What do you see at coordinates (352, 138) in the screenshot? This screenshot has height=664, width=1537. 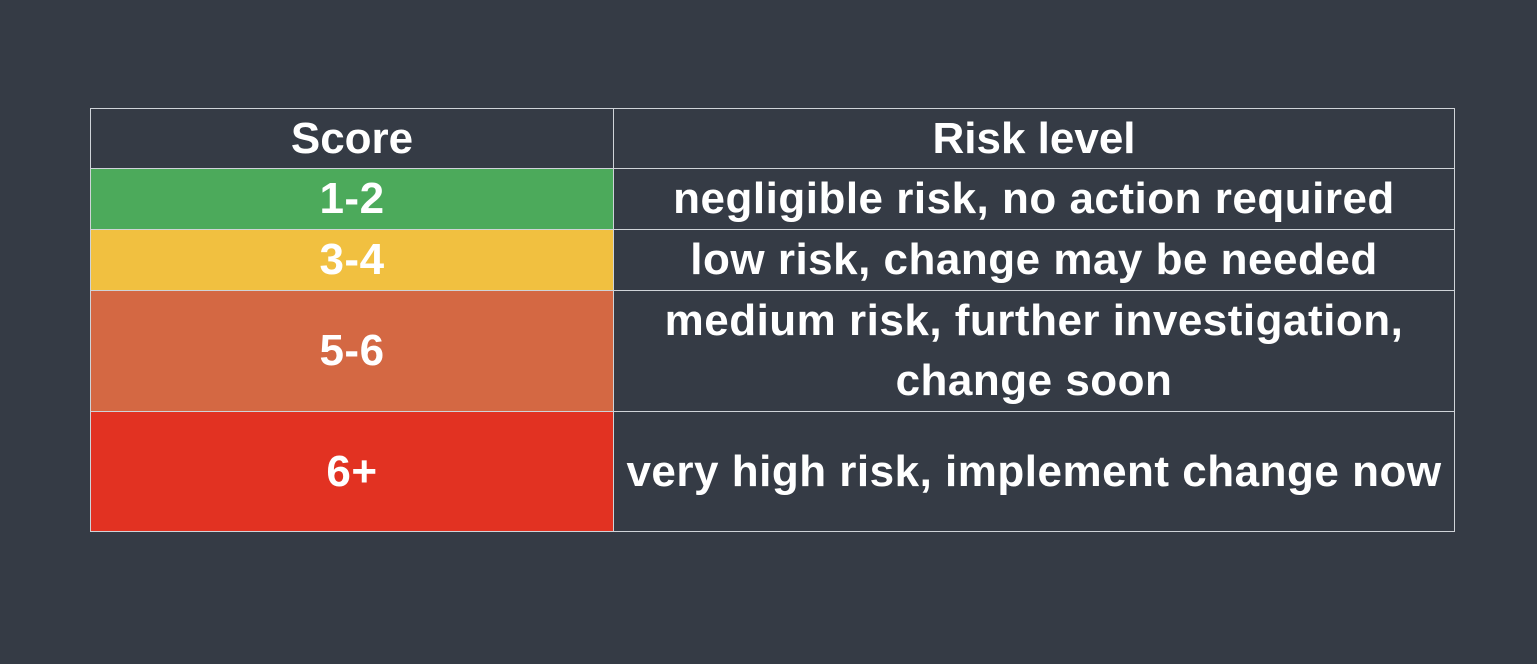 I see `header-score: Score` at bounding box center [352, 138].